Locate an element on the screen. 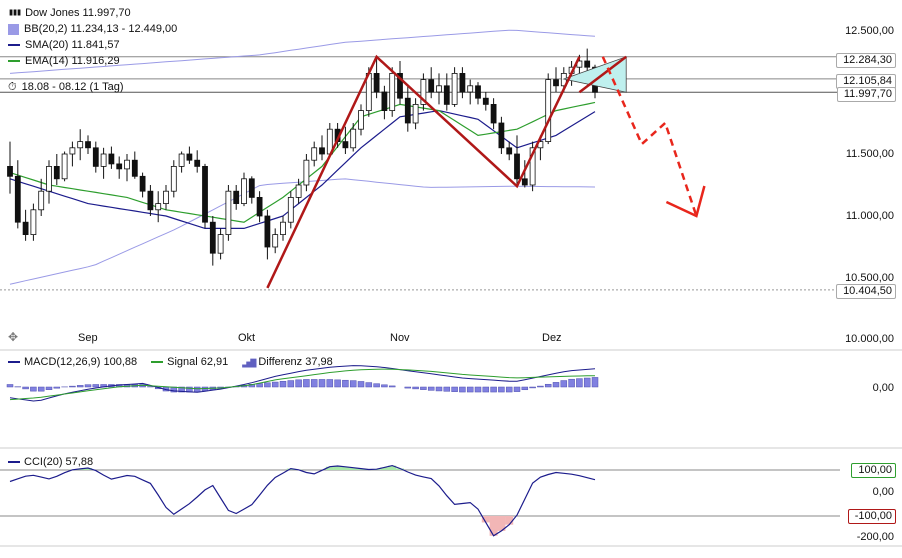 The width and height of the screenshot is (902, 558). bb-swatch is located at coordinates (13, 29).